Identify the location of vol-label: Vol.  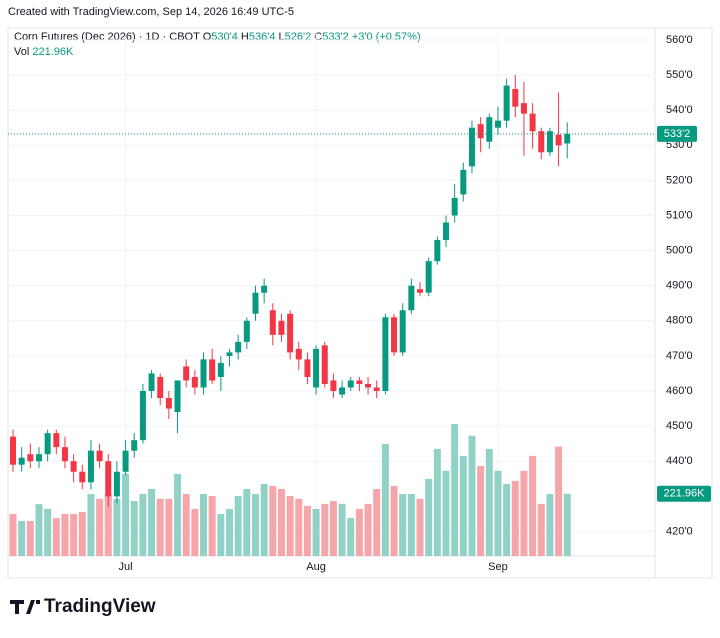
(21, 52).